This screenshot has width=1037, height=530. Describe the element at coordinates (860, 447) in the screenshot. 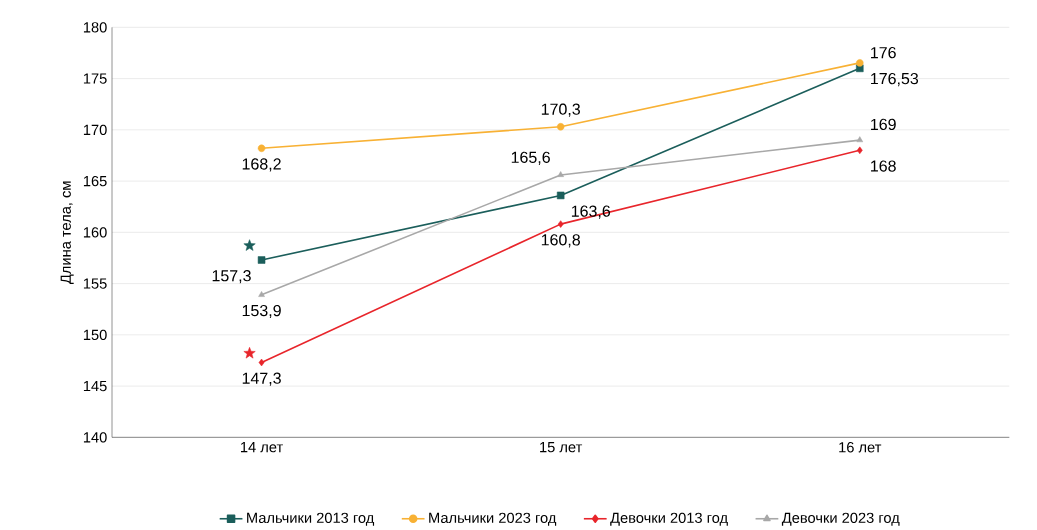

I see `x-tick-label: 16 лет` at that location.